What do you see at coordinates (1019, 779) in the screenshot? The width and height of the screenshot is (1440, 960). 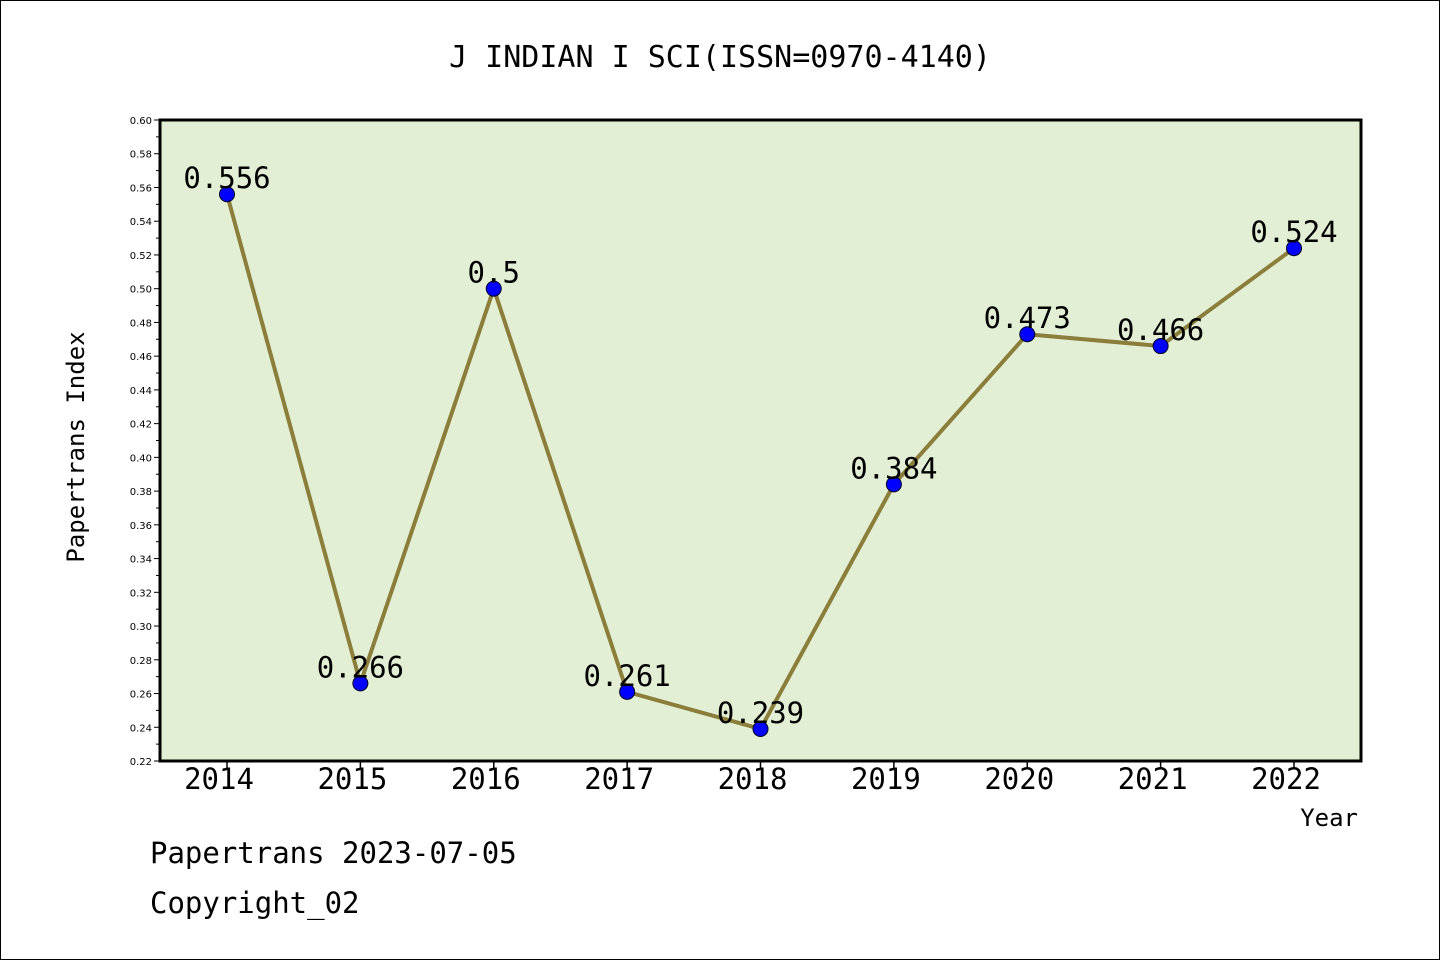 I see `x-tick-label: 2020` at bounding box center [1019, 779].